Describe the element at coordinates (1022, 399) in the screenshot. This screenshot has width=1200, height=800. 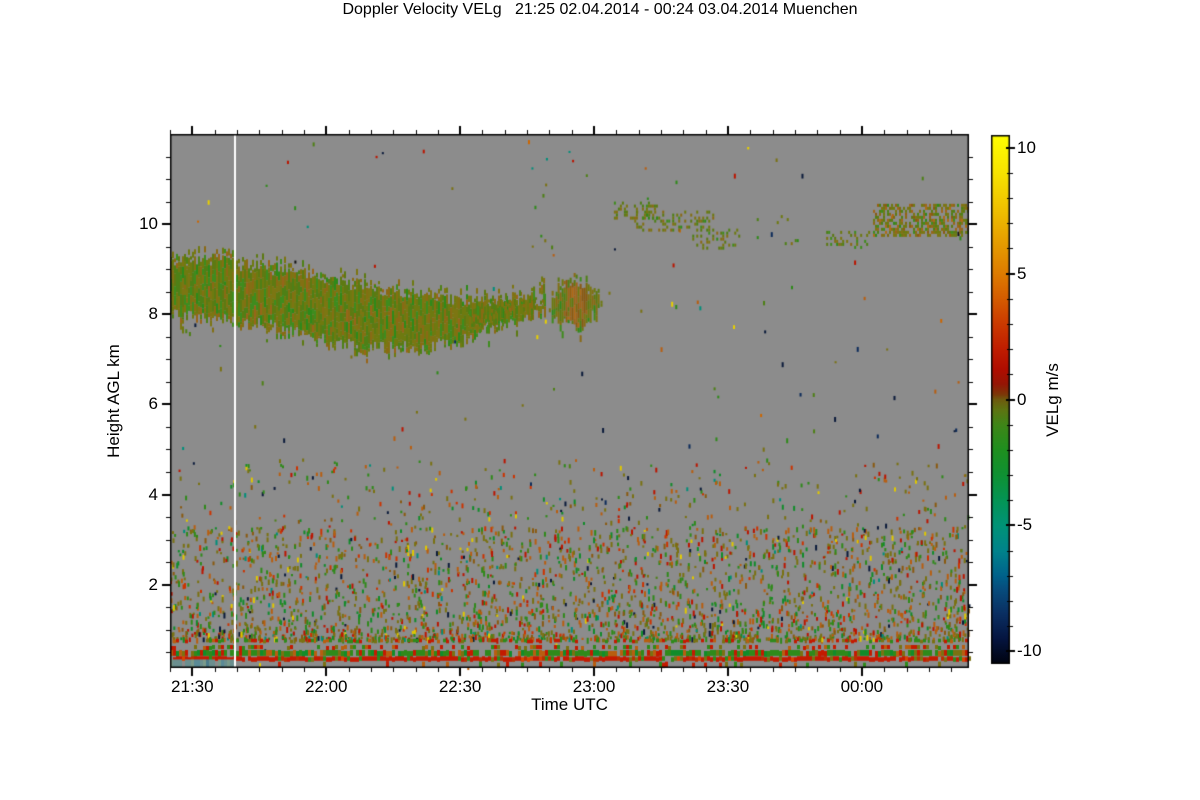
I see `colorbar-tick-label: 0` at that location.